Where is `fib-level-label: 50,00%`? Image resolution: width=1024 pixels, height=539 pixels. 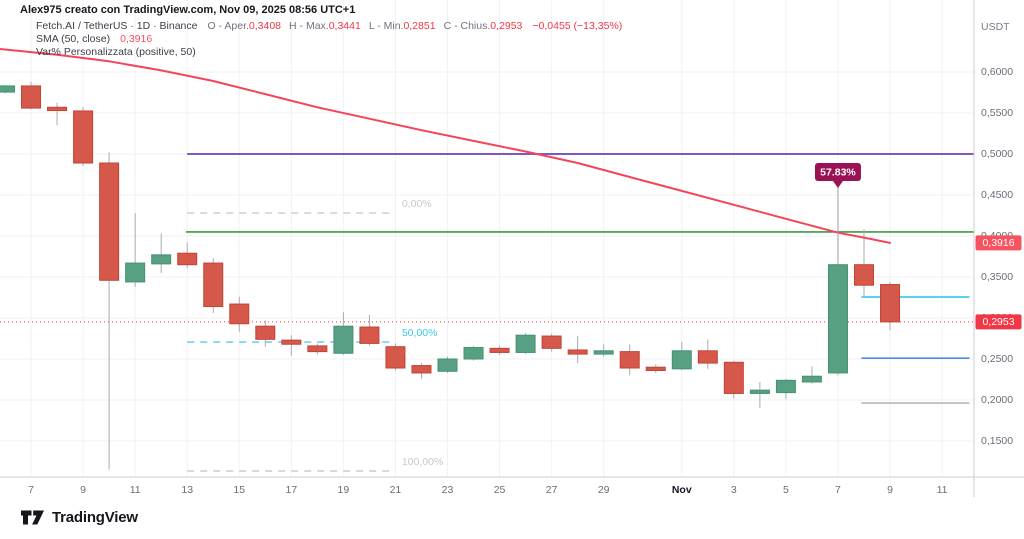 fib-level-label: 50,00% is located at coordinates (420, 333).